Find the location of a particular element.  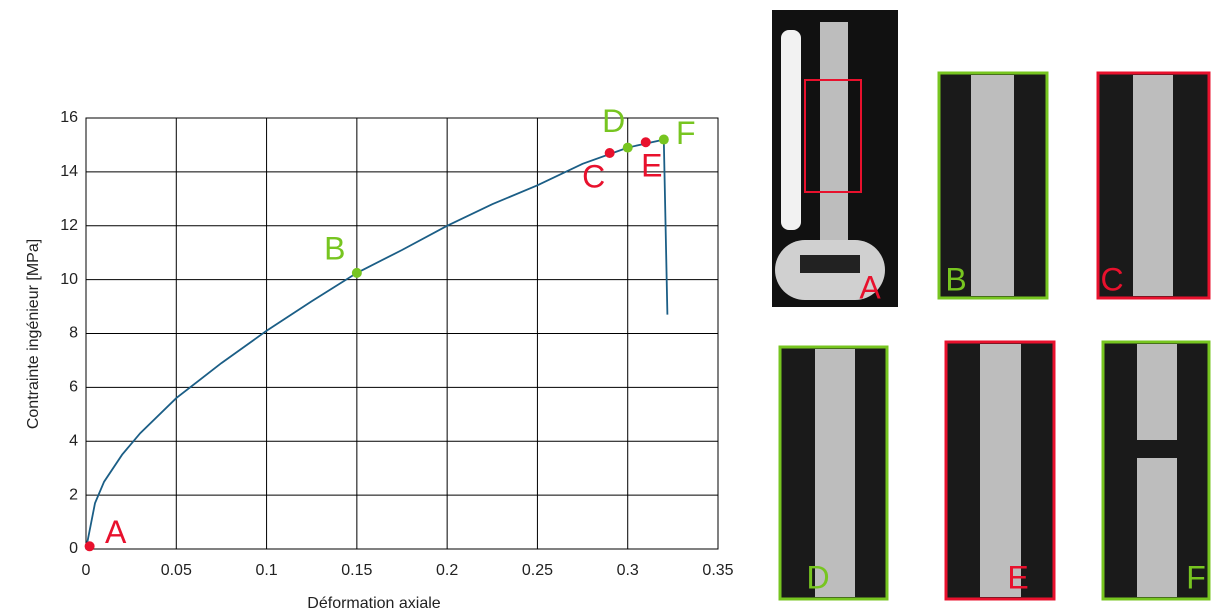

y-tick-label: 14 is located at coordinates (69, 171).